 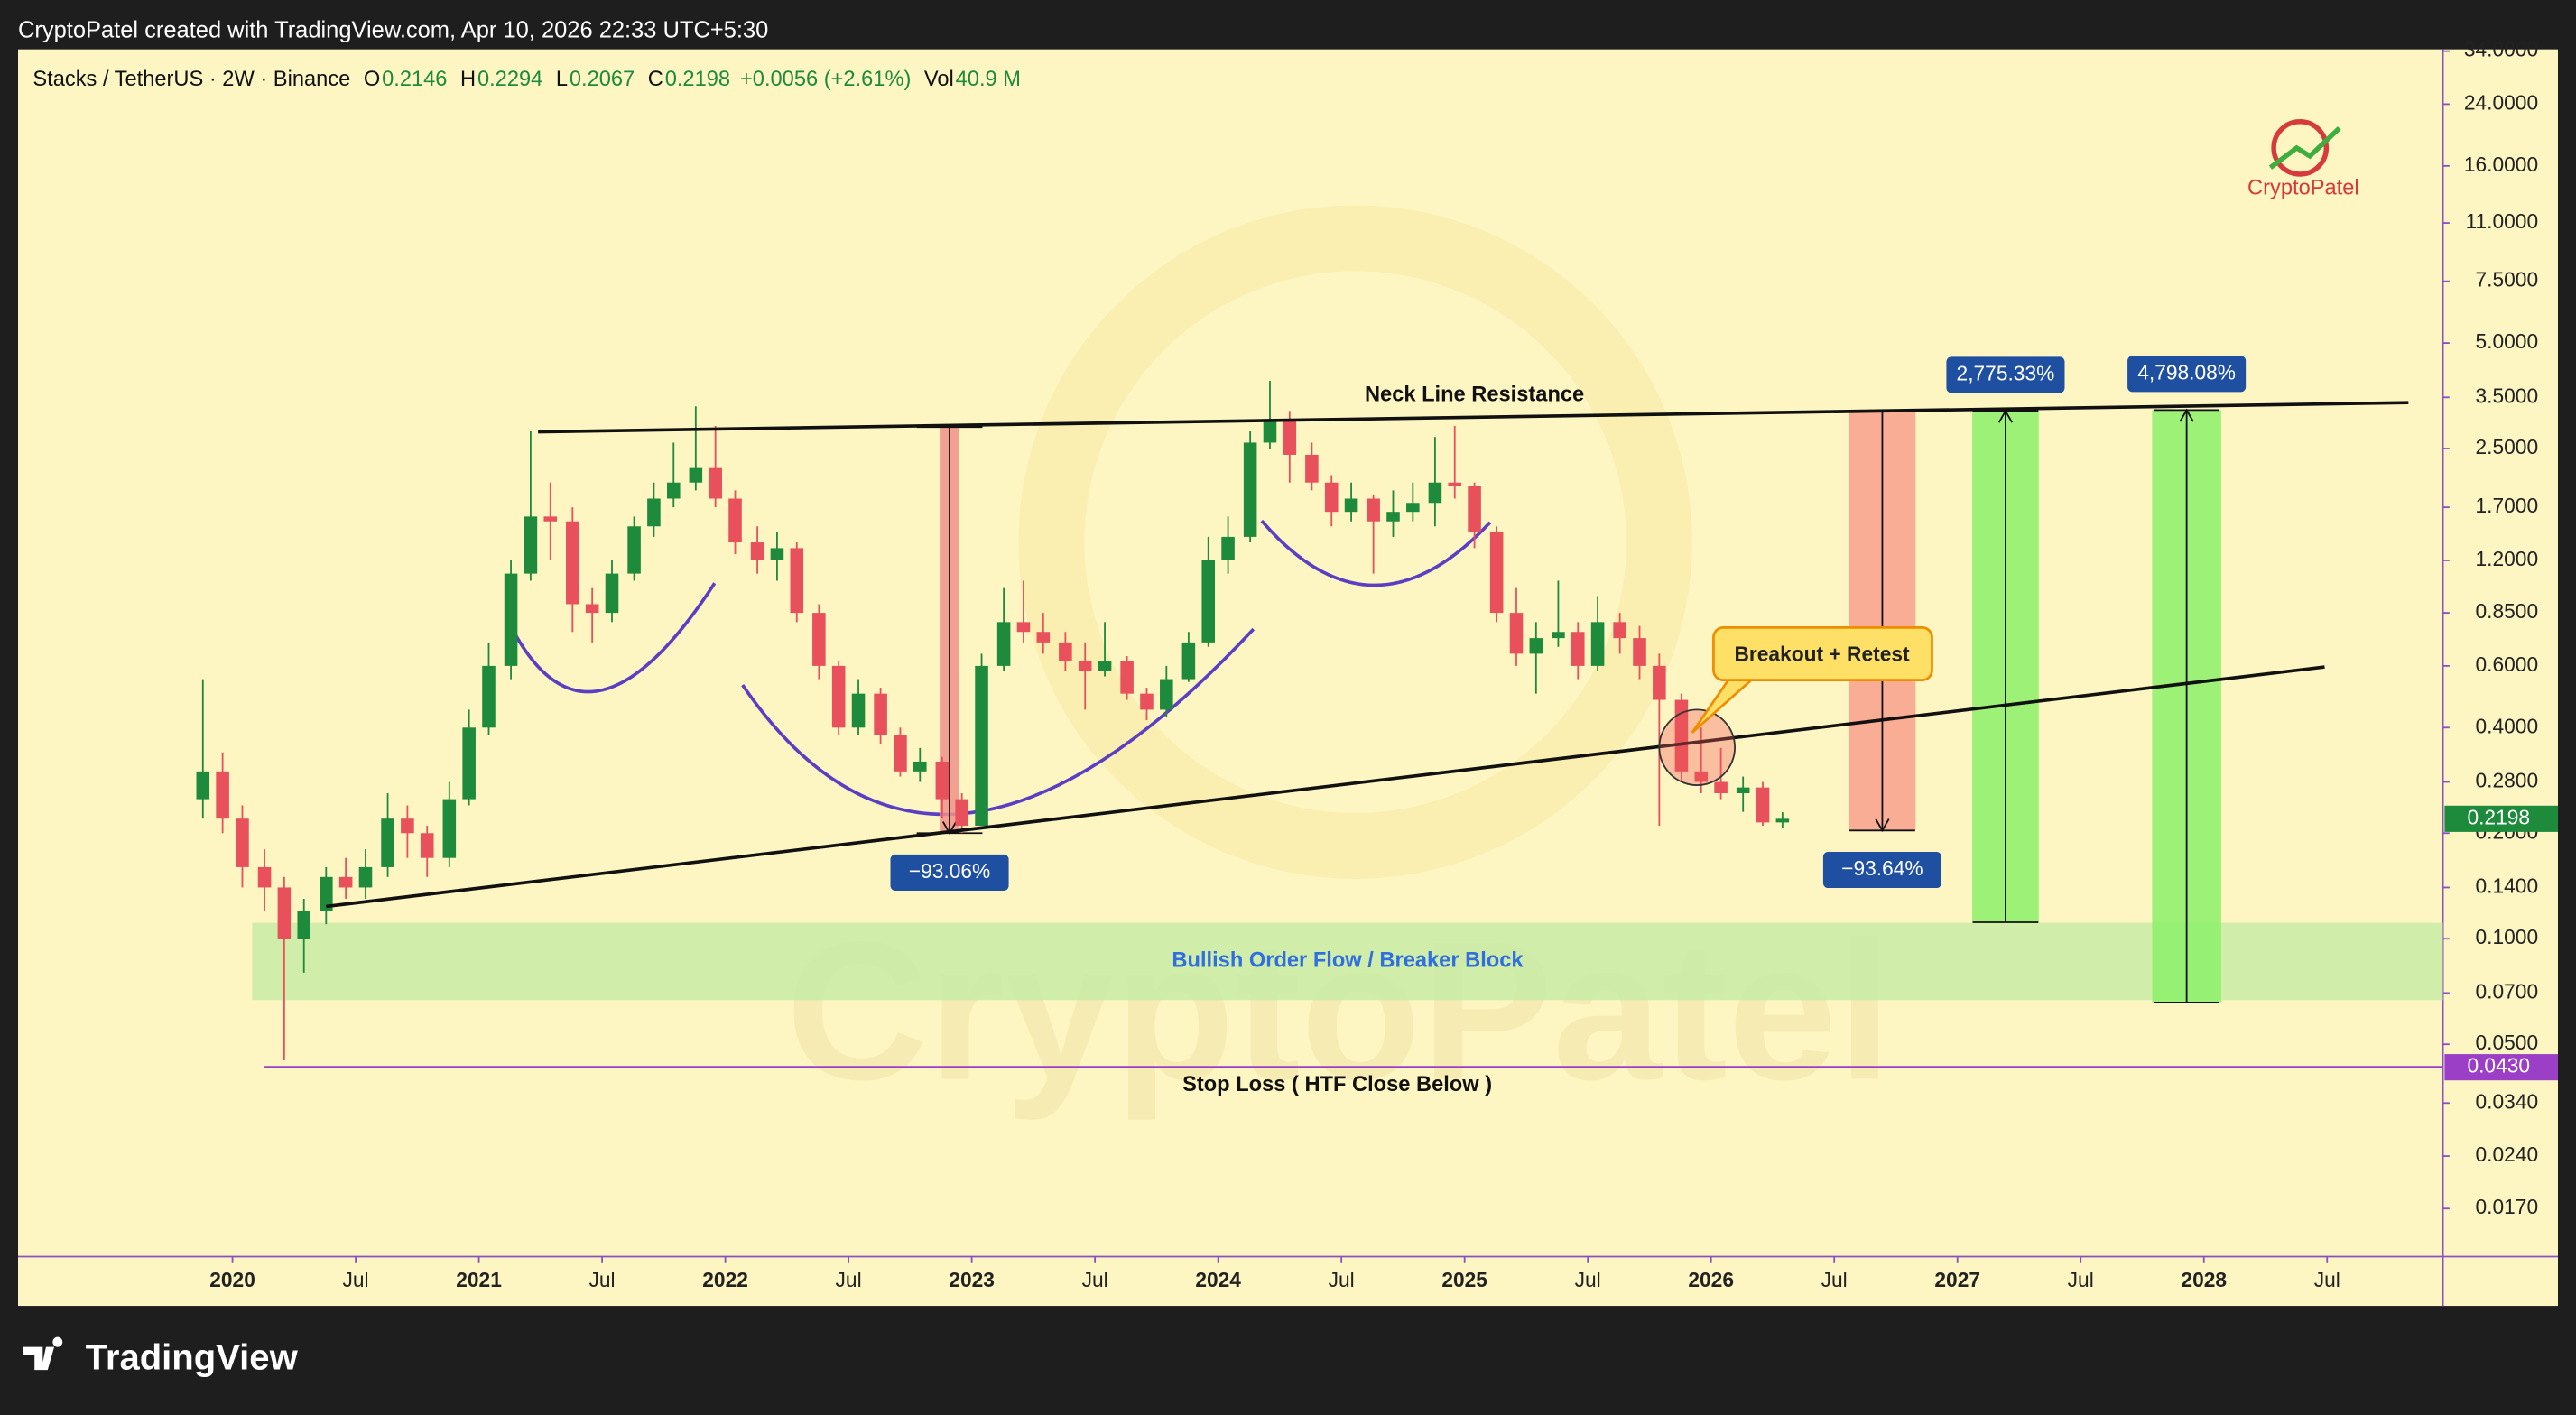 I want to click on legend-value: 0.2146, so click(x=415, y=79).